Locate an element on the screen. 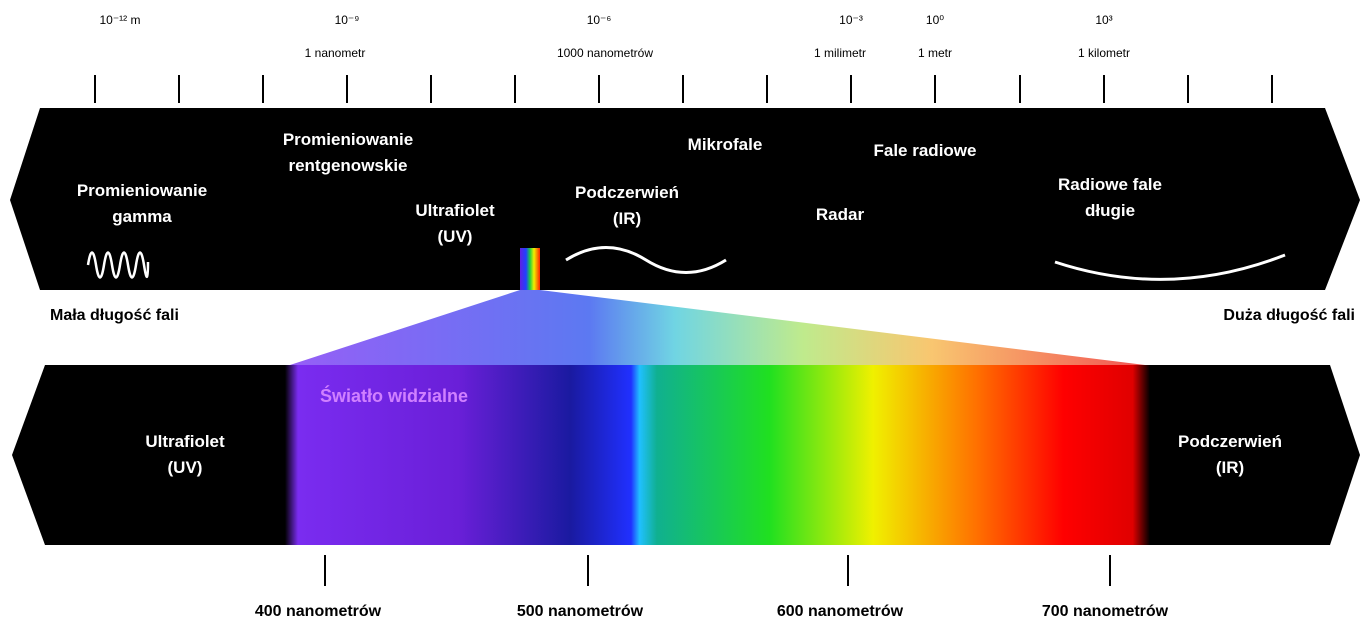 The height and width of the screenshot is (623, 1363). scale-power: 10⁻¹² m is located at coordinates (119, 20).